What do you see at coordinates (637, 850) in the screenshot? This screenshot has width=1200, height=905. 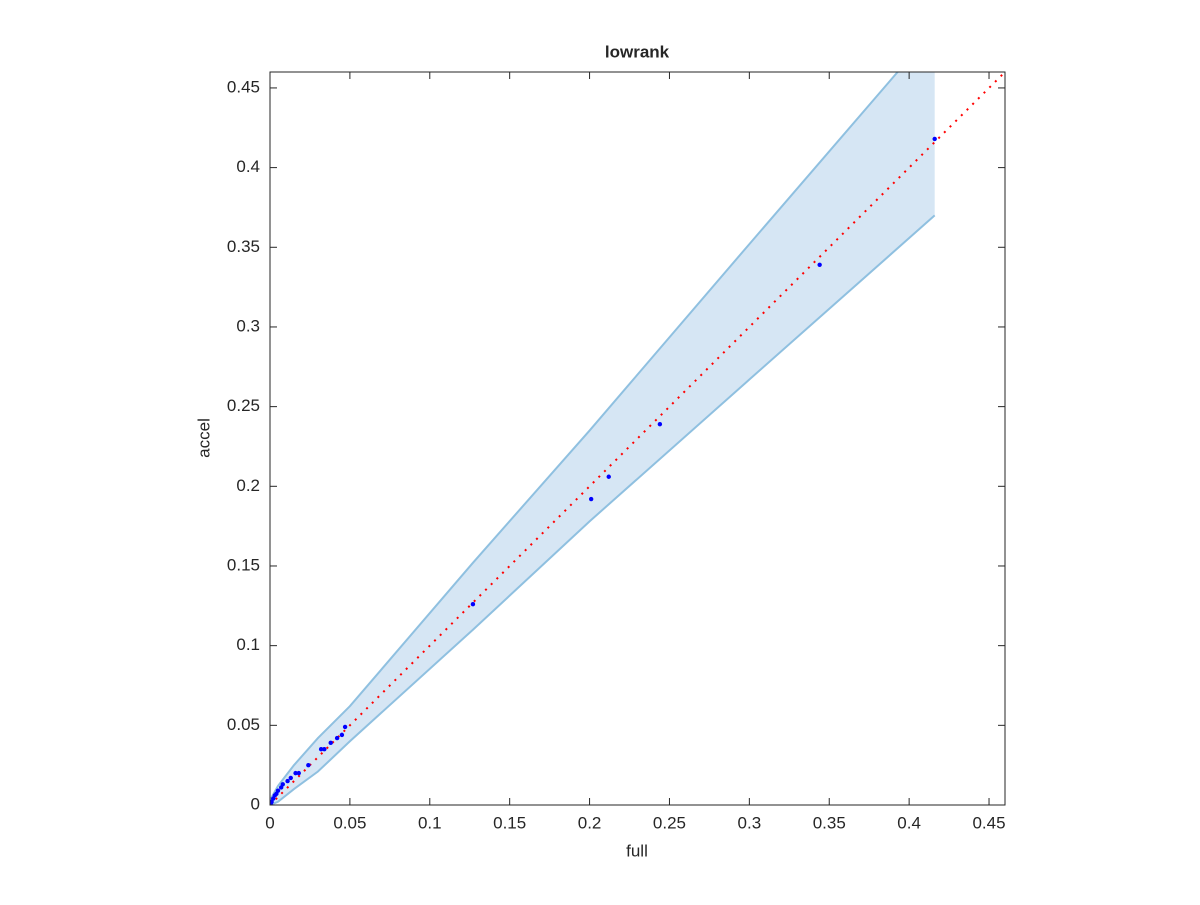 I see `x-axis-label: full` at bounding box center [637, 850].